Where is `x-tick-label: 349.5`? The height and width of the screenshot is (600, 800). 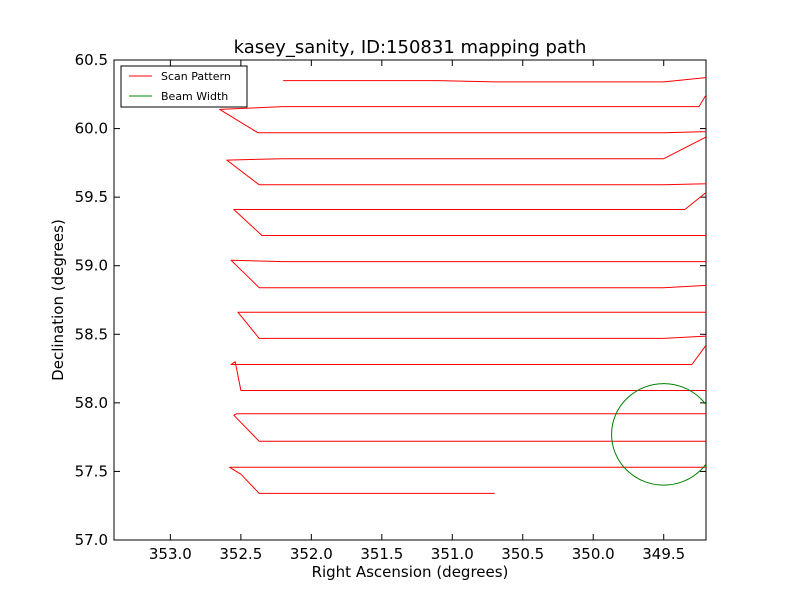 x-tick-label: 349.5 is located at coordinates (663, 554).